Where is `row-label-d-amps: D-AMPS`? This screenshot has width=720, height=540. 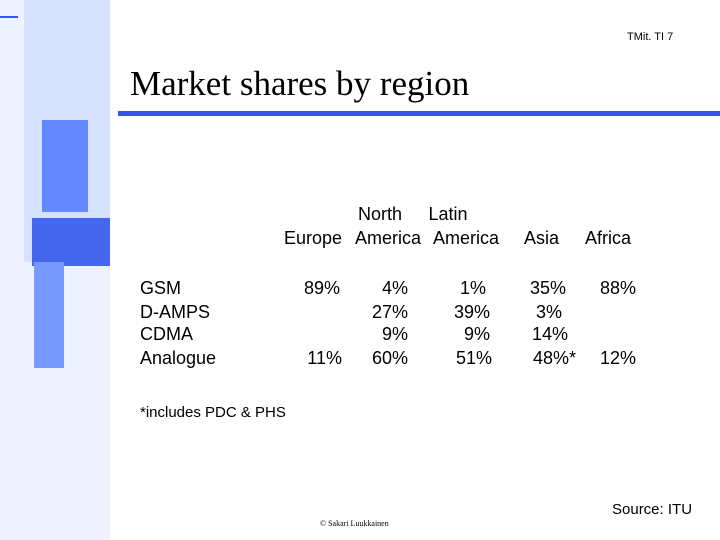
row-label-d-amps: D-AMPS is located at coordinates (175, 312).